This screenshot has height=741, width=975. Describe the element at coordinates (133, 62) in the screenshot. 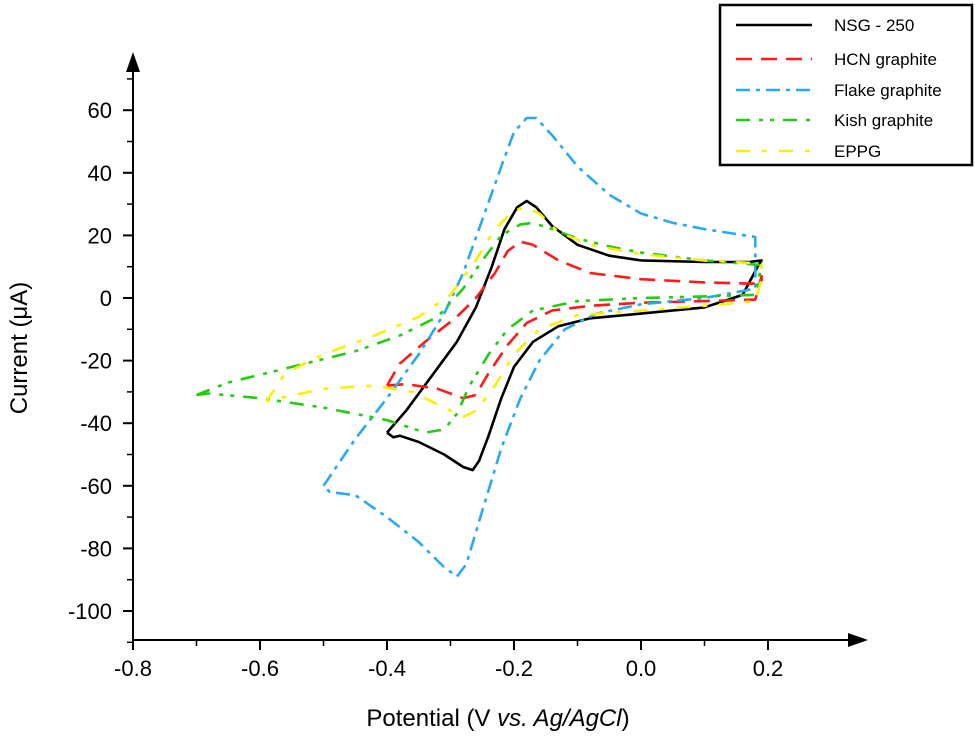

I see `y-axis-arrow` at that location.